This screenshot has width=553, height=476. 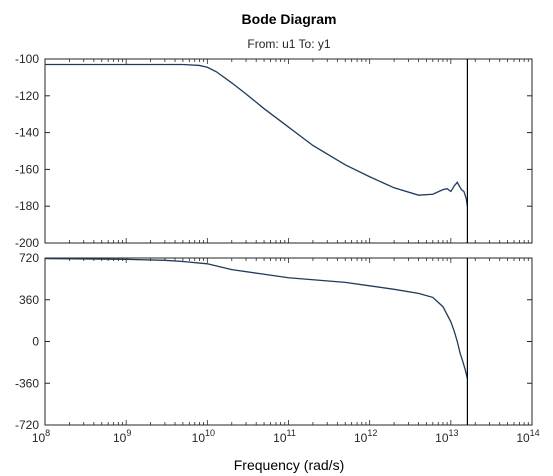 I want to click on x-tick-label: 10¹³, so click(x=446, y=436).